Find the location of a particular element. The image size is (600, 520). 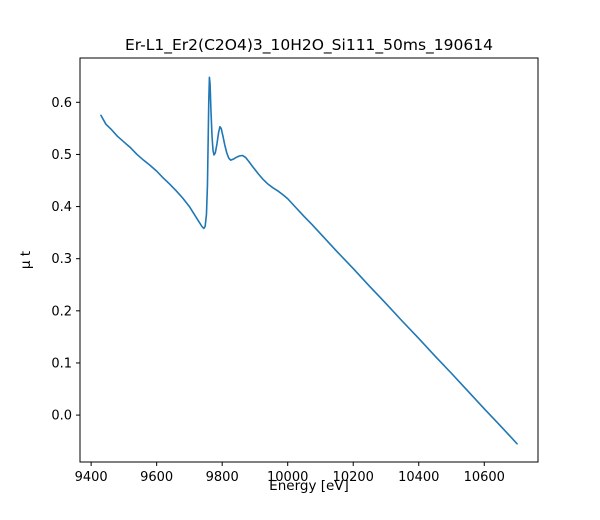

x-tick-label: 9800 is located at coordinates (222, 477).